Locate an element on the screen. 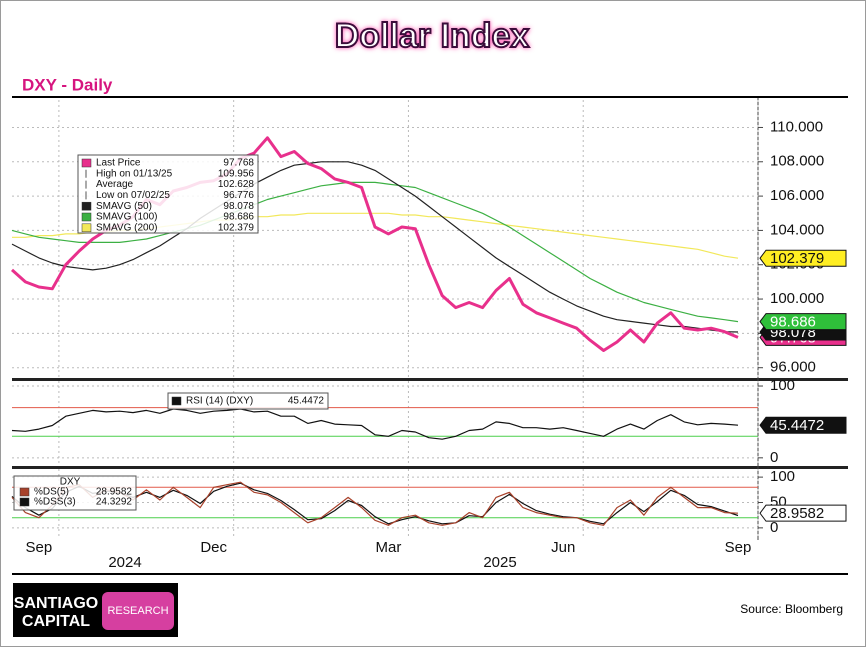 Image resolution: width=866 pixels, height=647 pixels. value-tag: 28.9582 is located at coordinates (803, 513).